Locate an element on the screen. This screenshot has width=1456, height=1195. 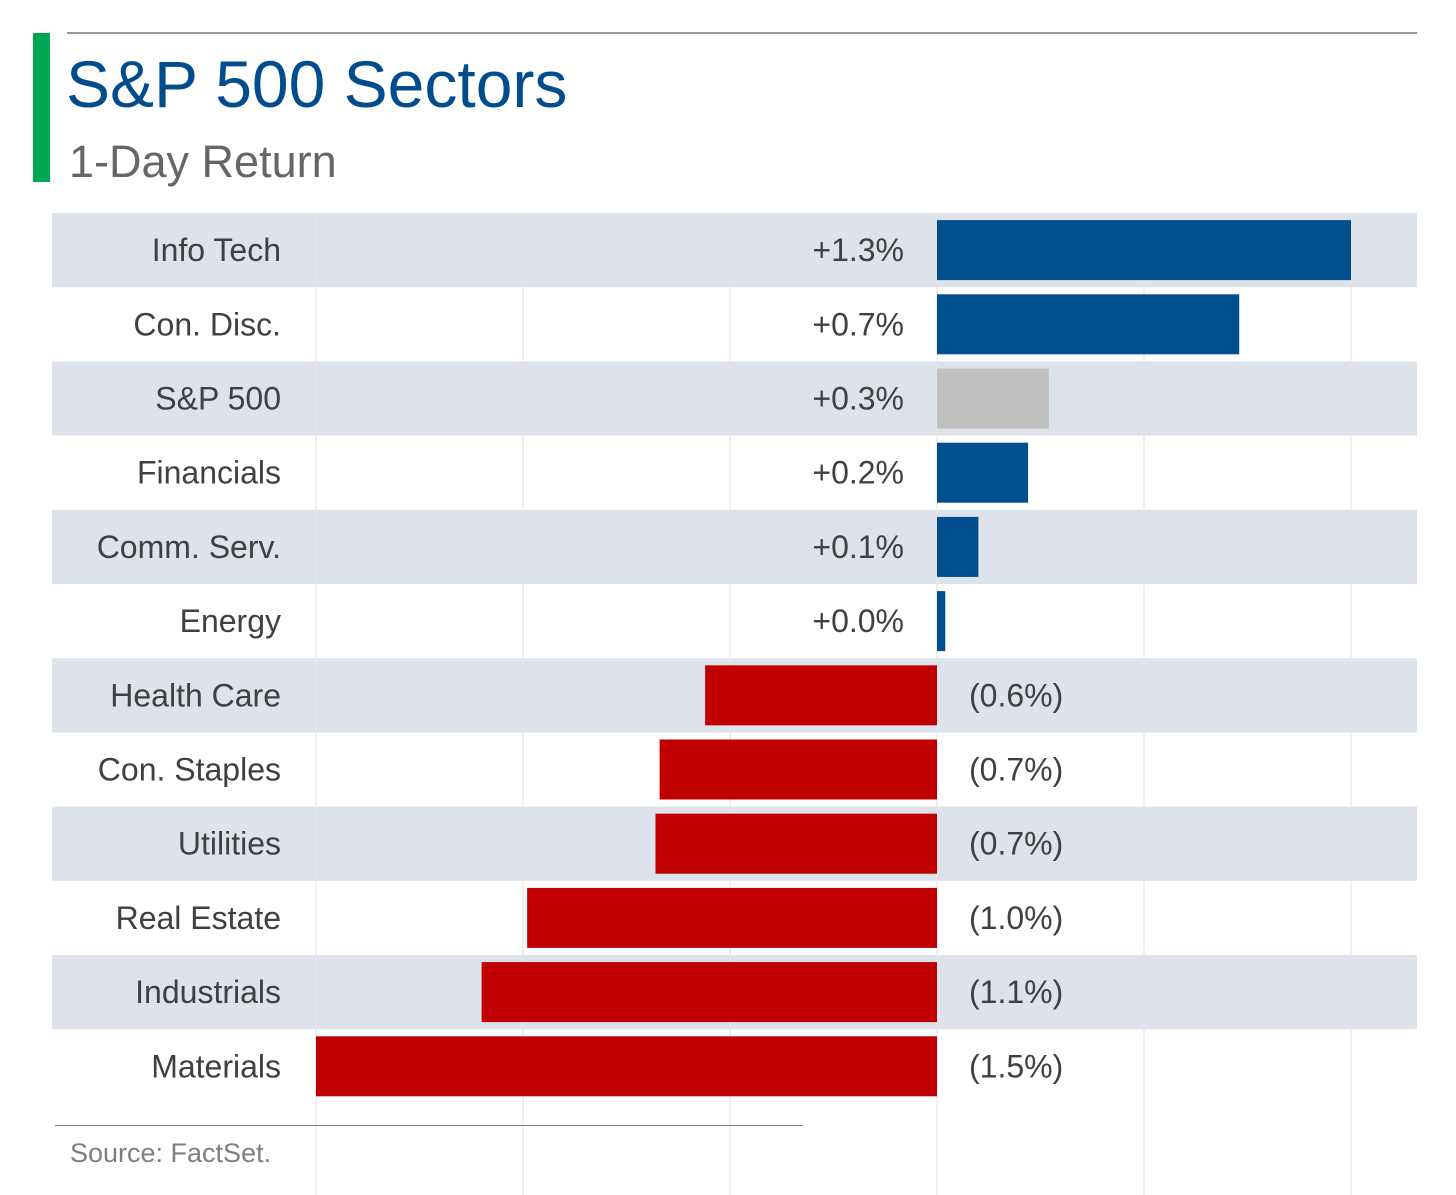
accent-bar is located at coordinates (41, 107).